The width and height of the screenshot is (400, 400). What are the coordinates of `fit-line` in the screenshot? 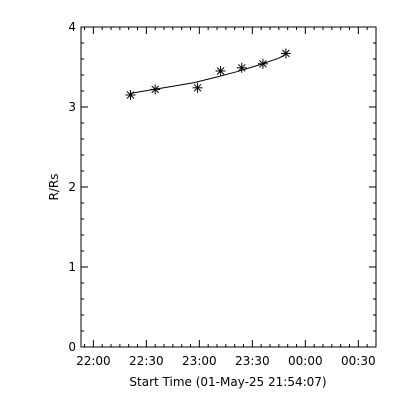 It's located at (208, 73).